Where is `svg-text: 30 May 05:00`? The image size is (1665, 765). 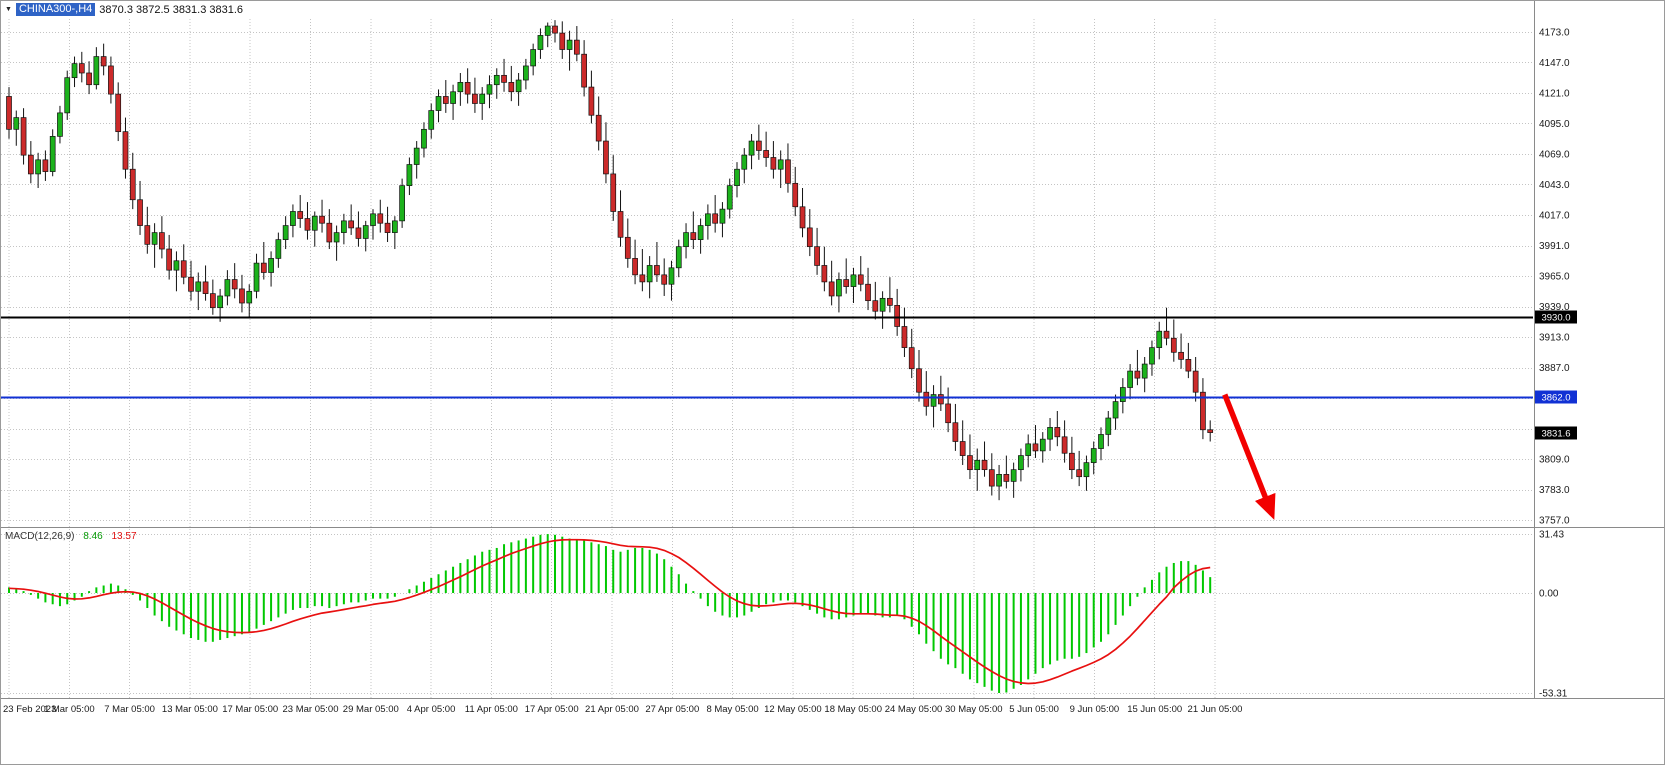 svg-text: 30 May 05:00 is located at coordinates (974, 709).